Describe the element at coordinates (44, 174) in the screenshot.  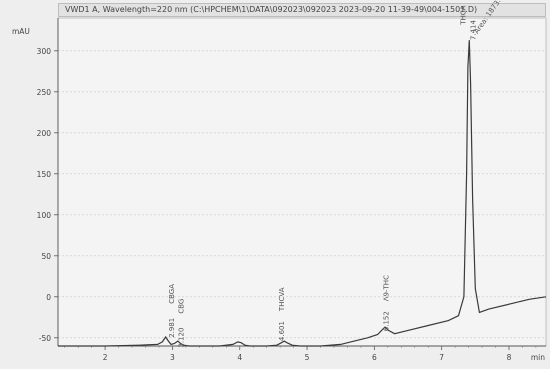
I see `y-tick-label: 150` at that location.